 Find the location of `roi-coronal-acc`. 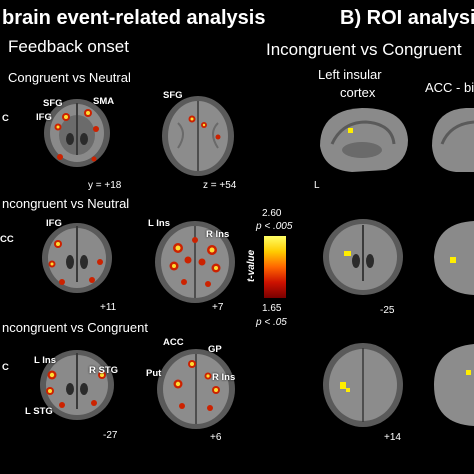

roi-coronal-acc is located at coordinates (452, 257).